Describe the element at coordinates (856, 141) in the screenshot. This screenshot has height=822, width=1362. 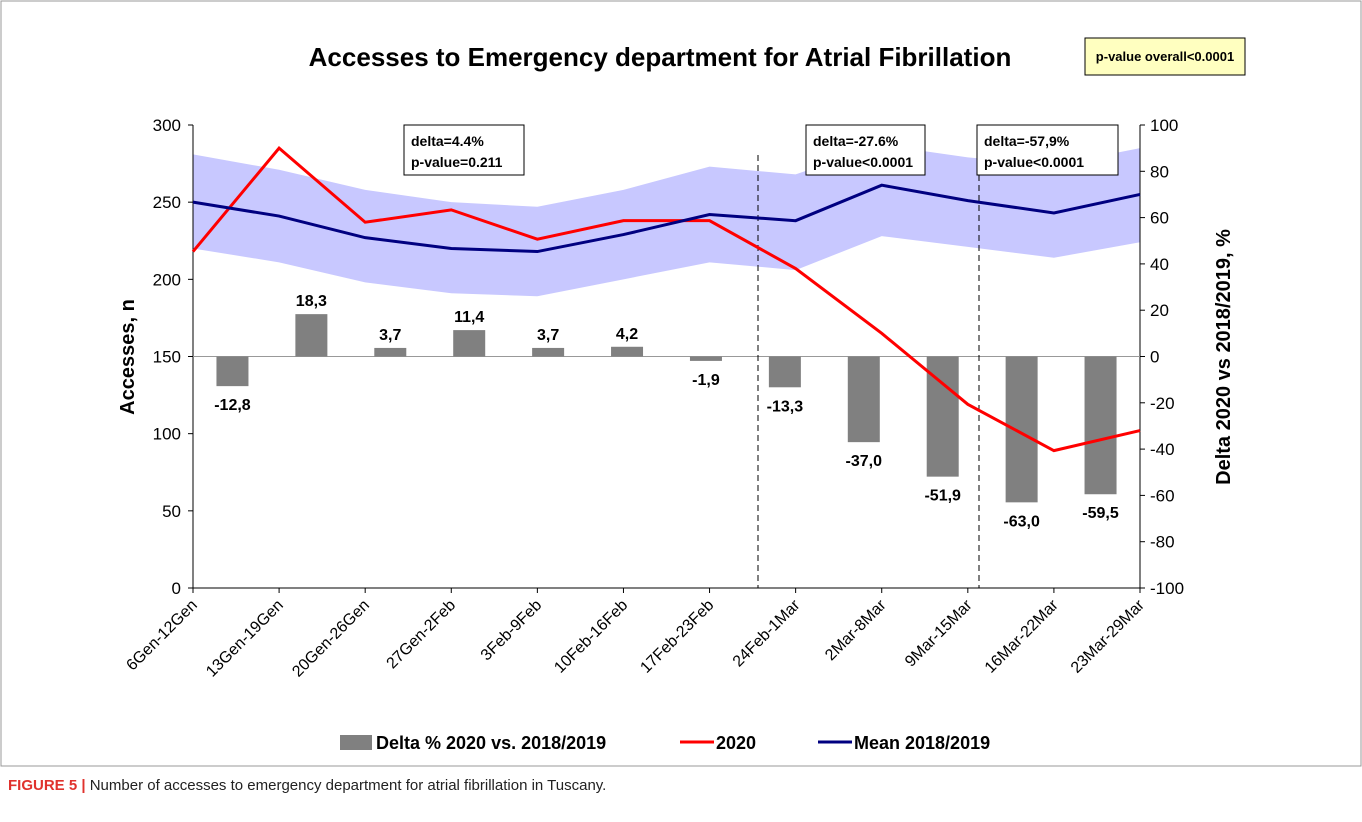
I see `annotation-text: delta=-27.6%` at that location.